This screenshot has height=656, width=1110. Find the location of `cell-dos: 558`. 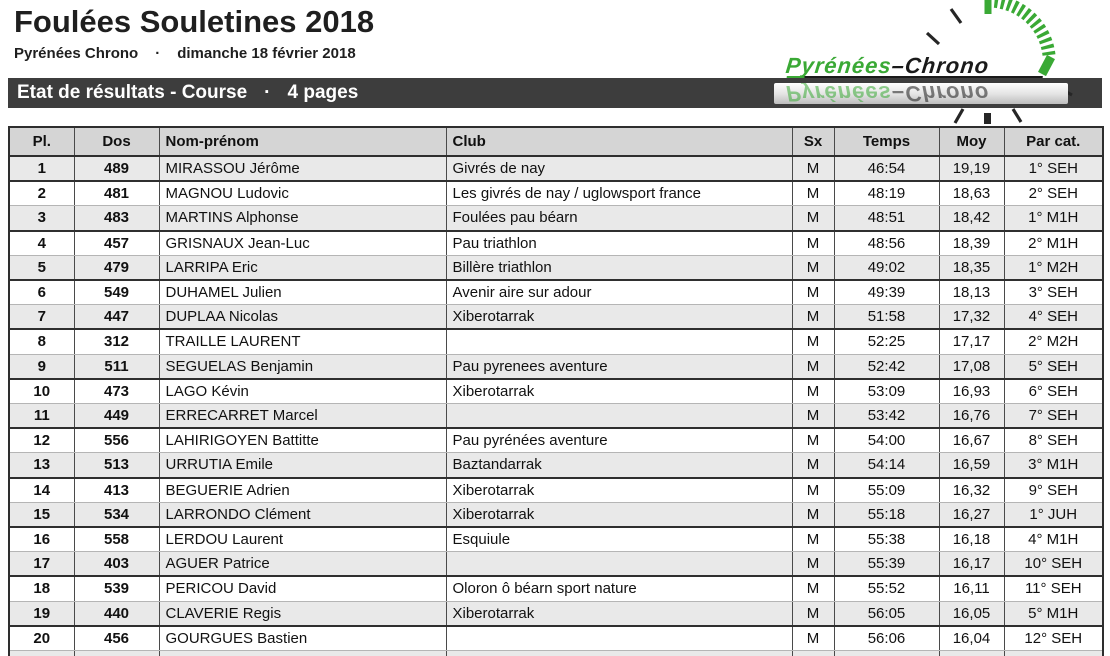

cell-dos: 558 is located at coordinates (116, 540).